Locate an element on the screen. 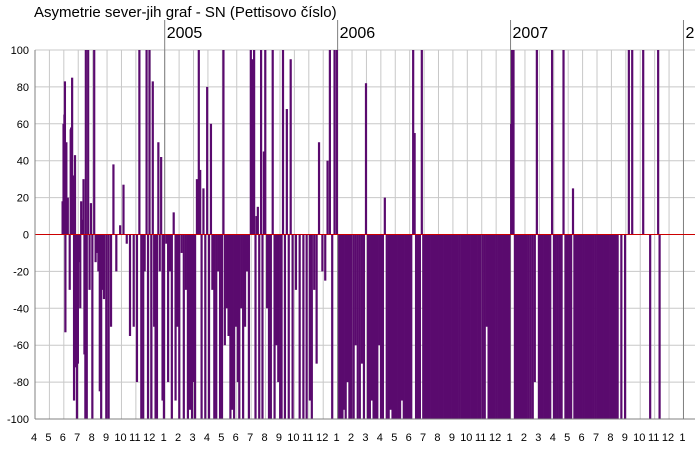 This screenshot has height=450, width=695. x-tick-label: 3 is located at coordinates (538, 438).